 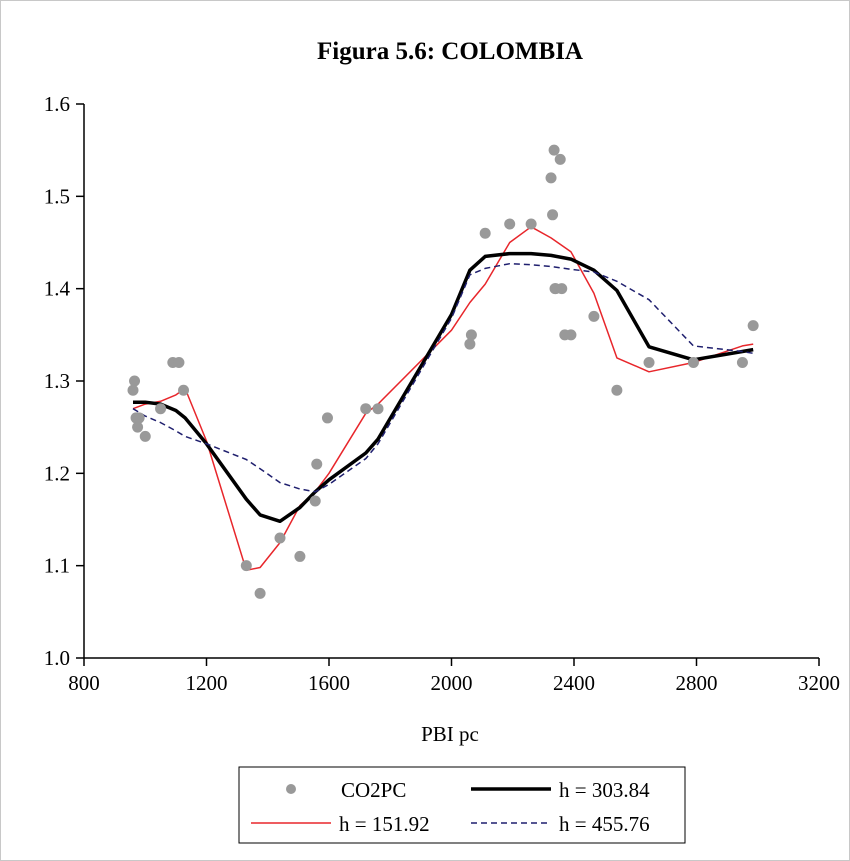 What do you see at coordinates (373, 790) in the screenshot?
I see `legend-label-points: CO2PC` at bounding box center [373, 790].